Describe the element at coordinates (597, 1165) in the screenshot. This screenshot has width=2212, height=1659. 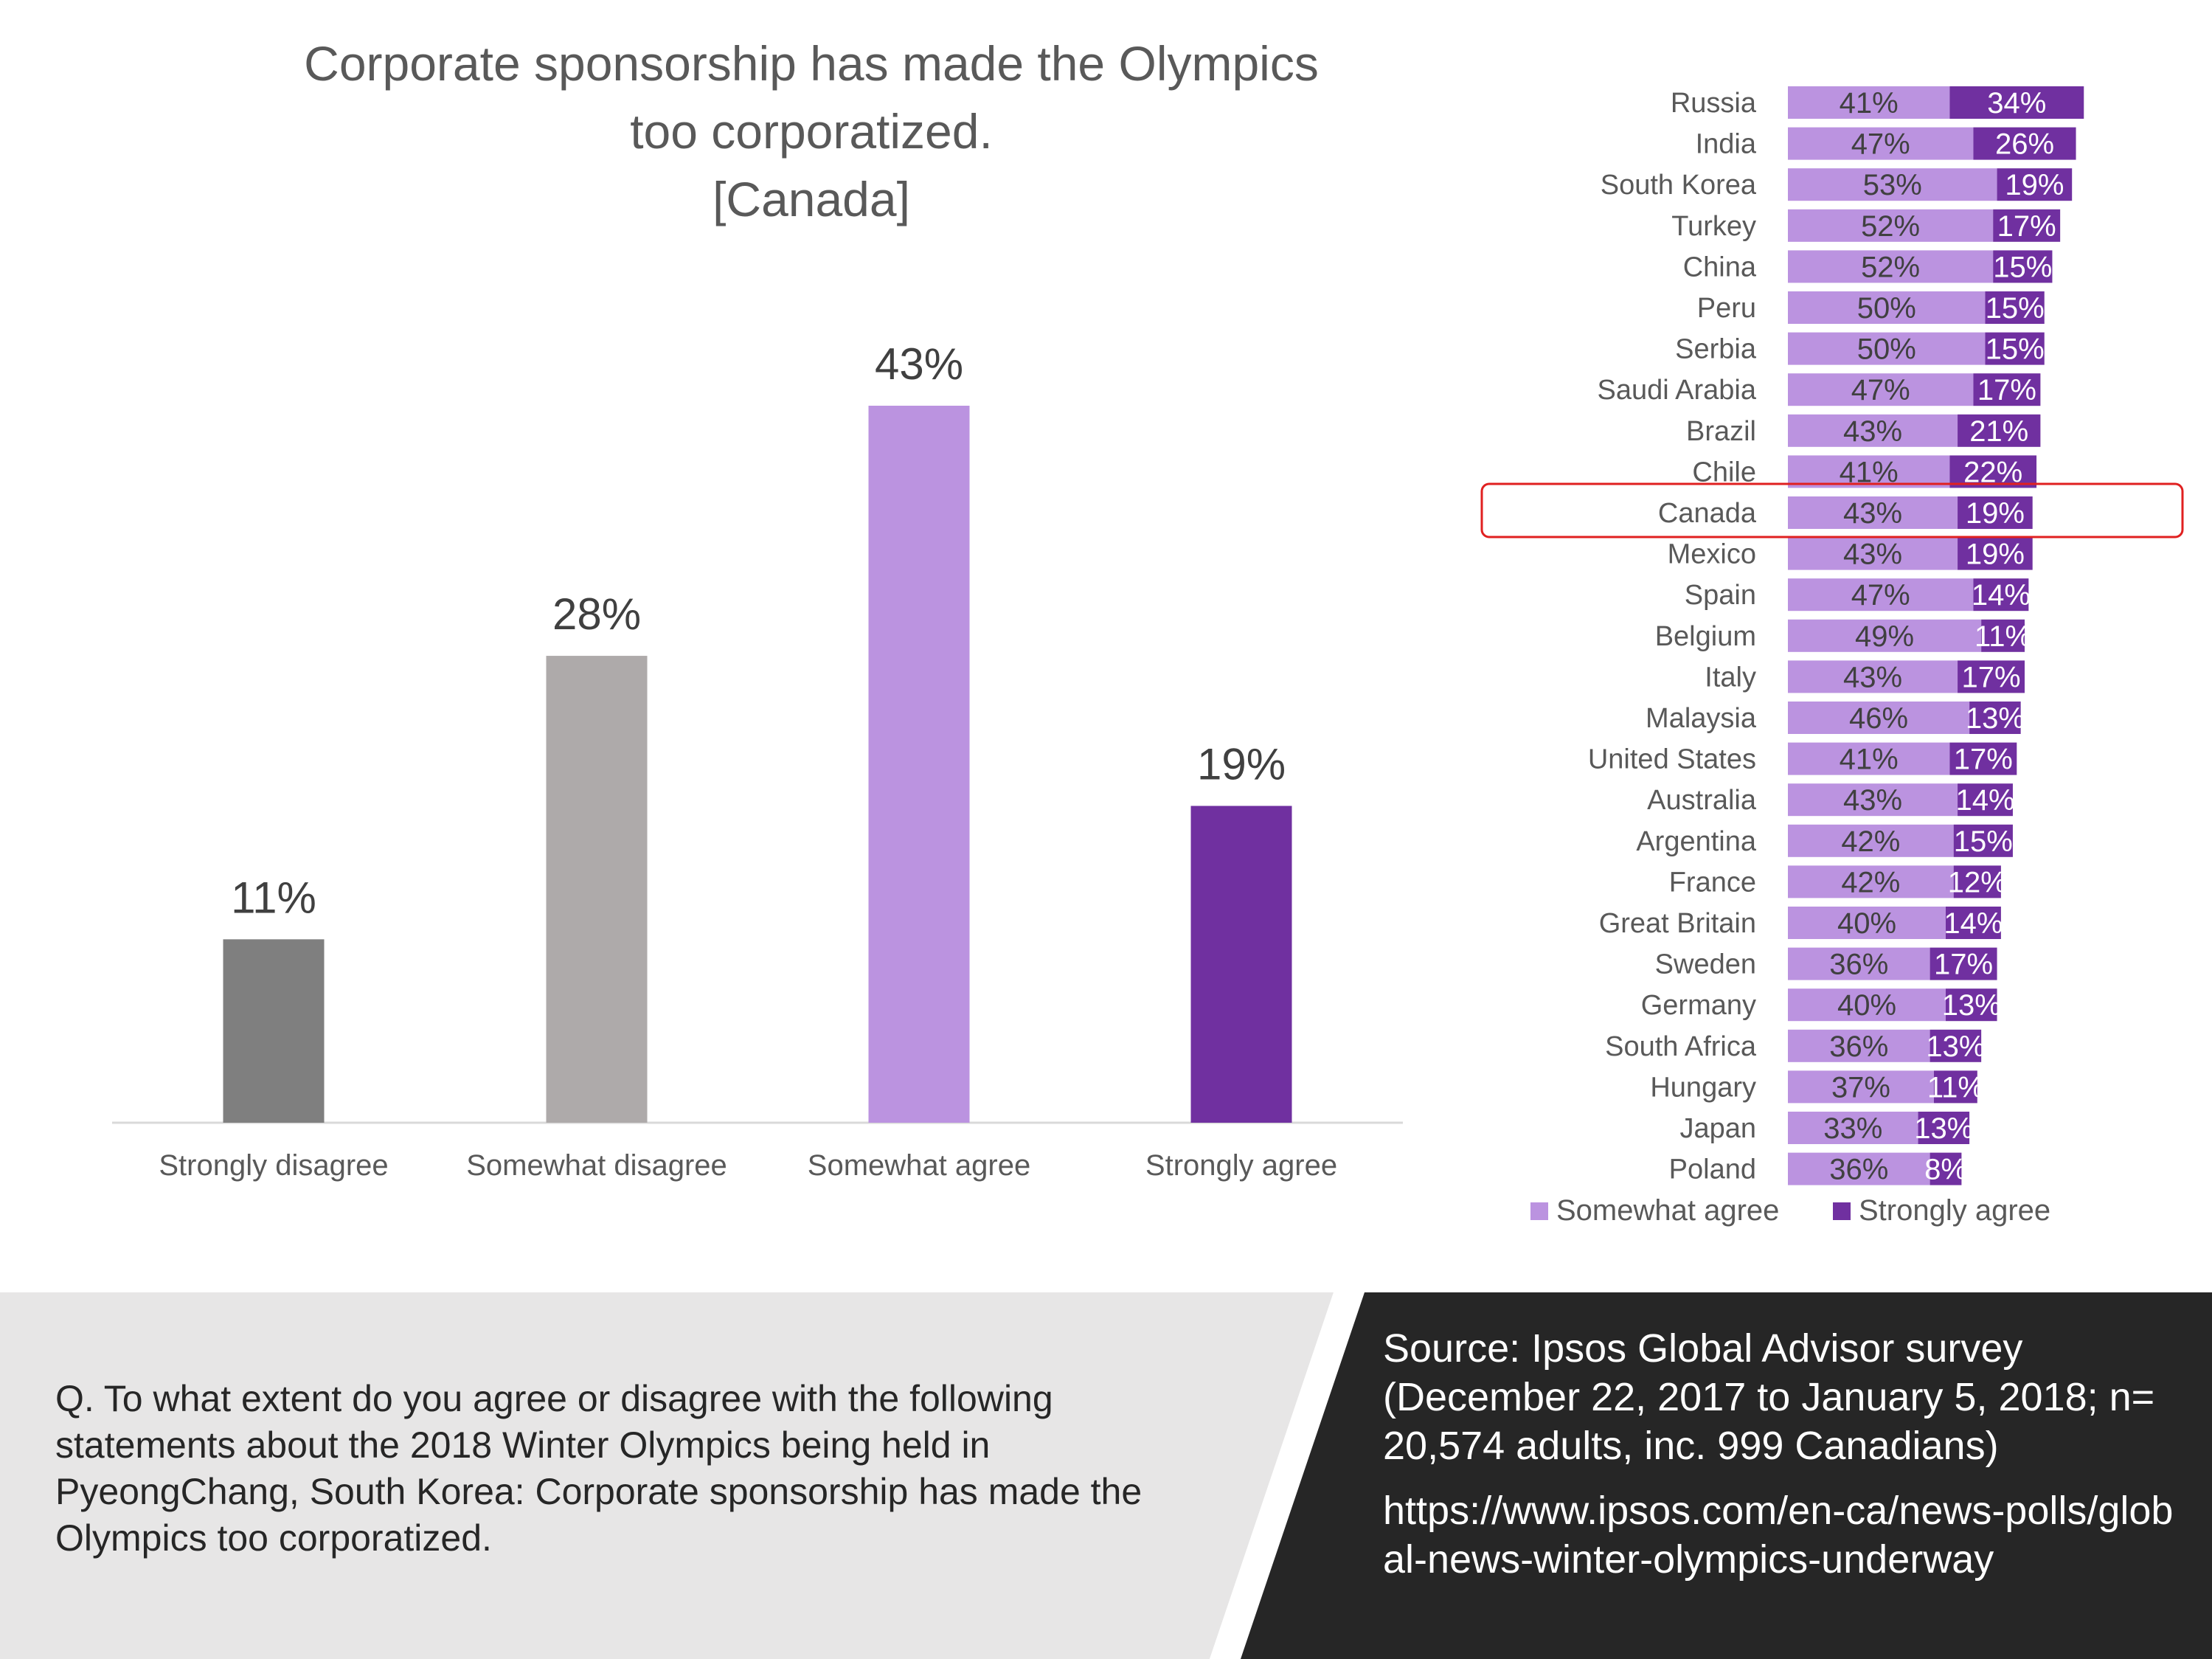
I see `category-label: Somewhat disagree` at that location.